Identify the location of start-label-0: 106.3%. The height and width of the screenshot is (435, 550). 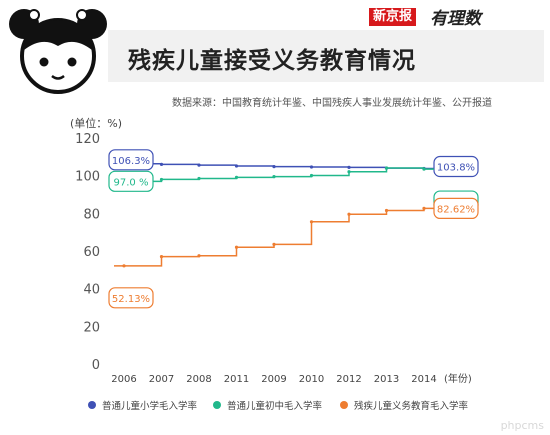
(131, 161).